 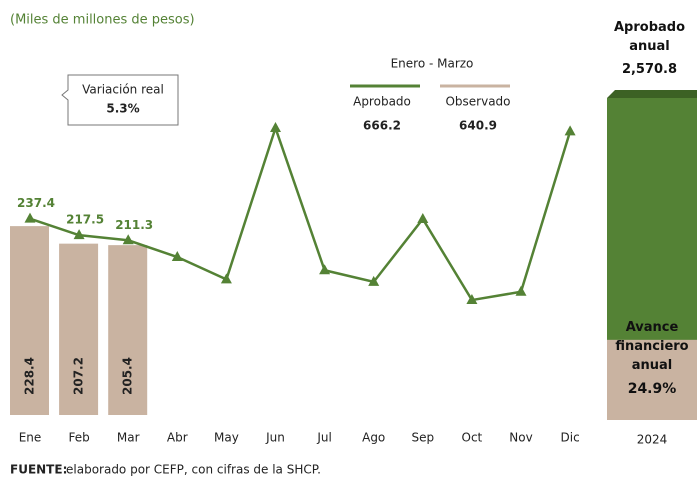 What do you see at coordinates (128, 438) in the screenshot?
I see `x-tick-label: Mar` at bounding box center [128, 438].